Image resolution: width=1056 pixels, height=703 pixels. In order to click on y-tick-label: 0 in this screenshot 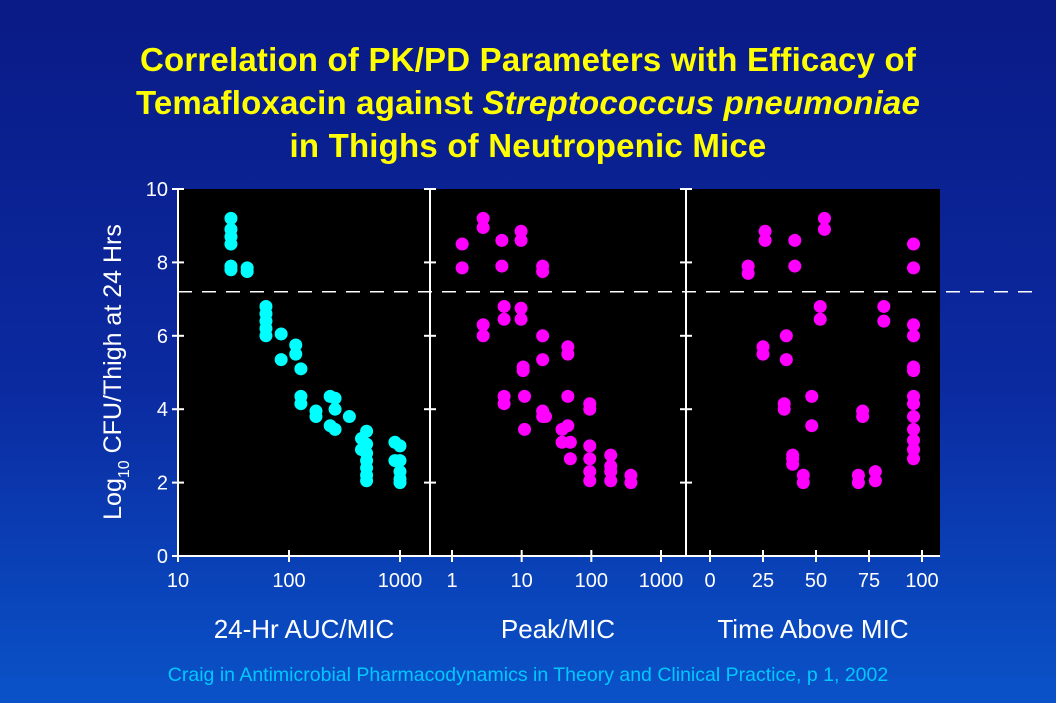, I will do `click(162, 557)`.